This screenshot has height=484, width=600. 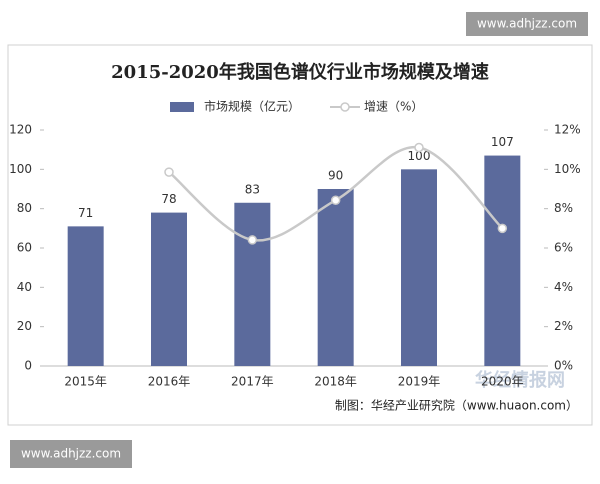 I want to click on x-tick-label: 2019年, so click(x=419, y=382).